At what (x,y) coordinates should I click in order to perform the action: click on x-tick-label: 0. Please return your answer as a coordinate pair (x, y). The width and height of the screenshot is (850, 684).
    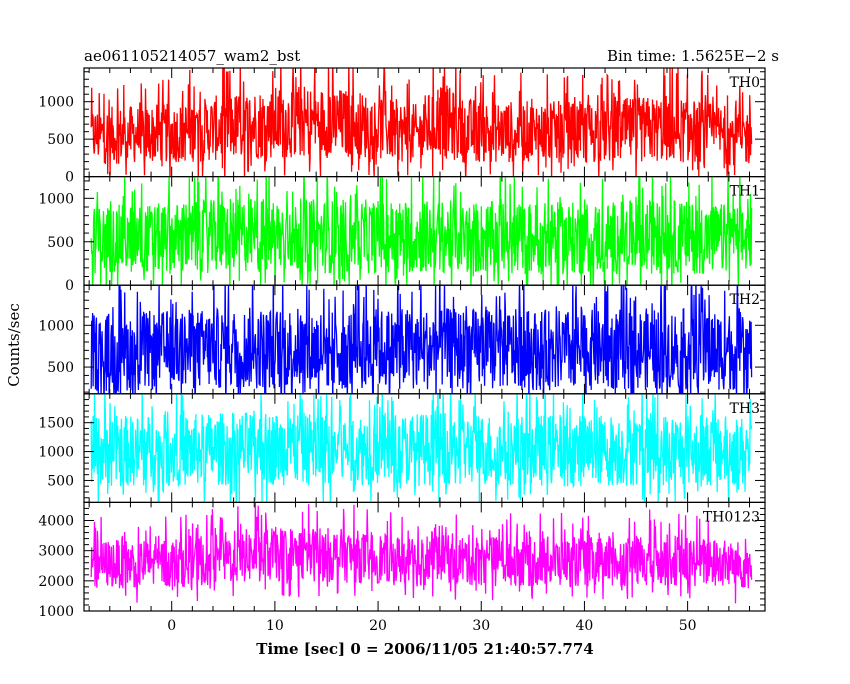
    Looking at the image, I should click on (171, 626).